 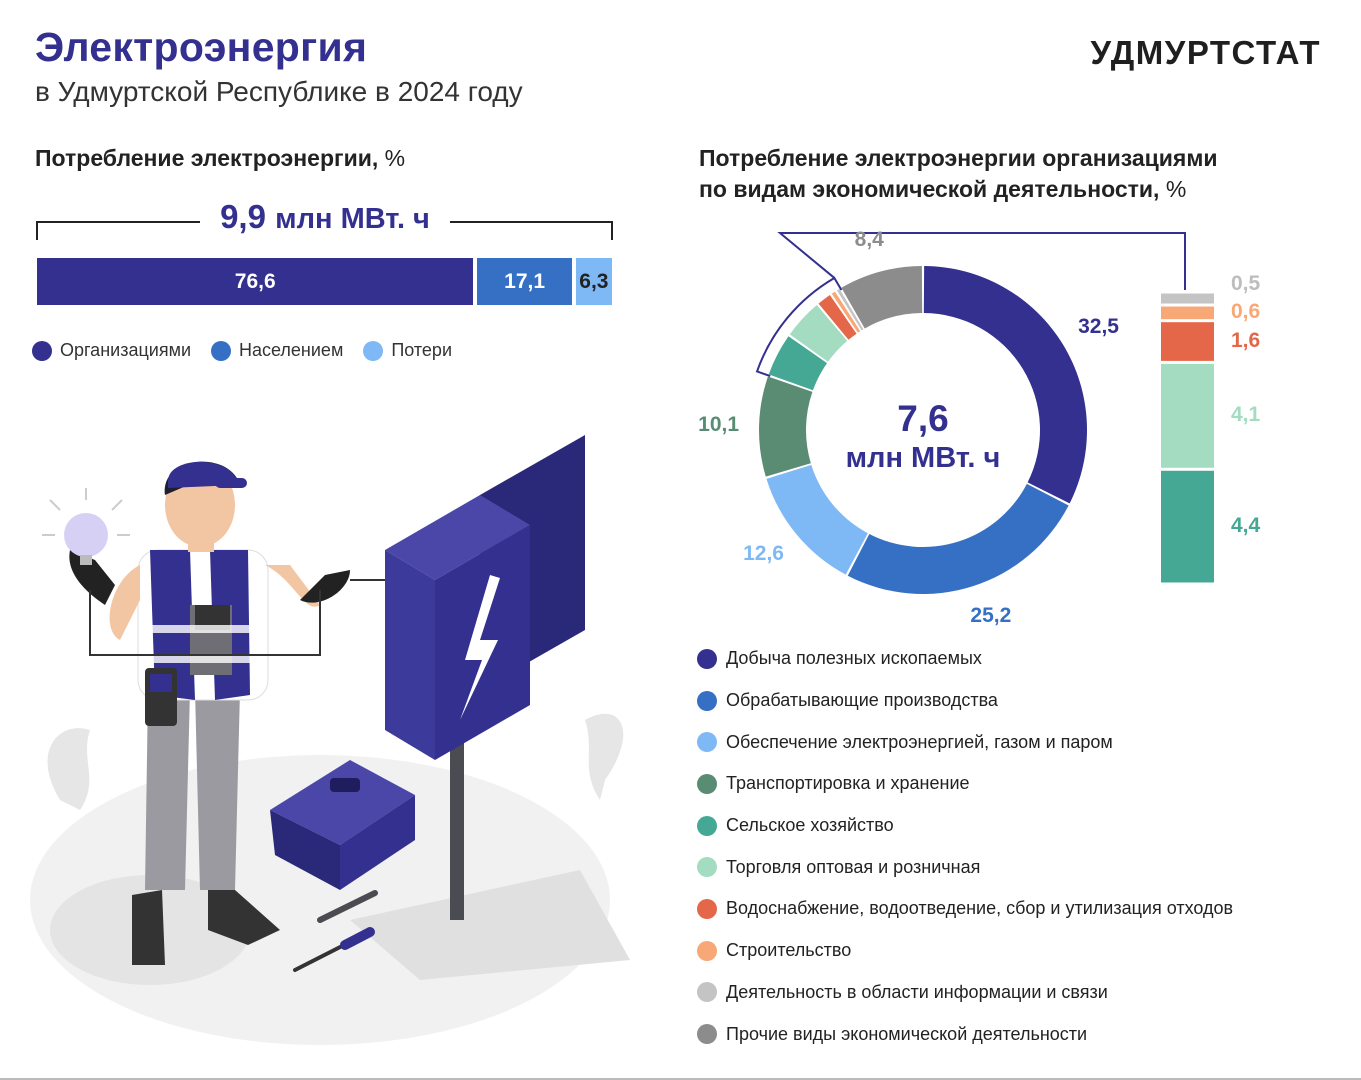 I want to click on legend-text: Обрабатывающие производства, so click(x=862, y=700).